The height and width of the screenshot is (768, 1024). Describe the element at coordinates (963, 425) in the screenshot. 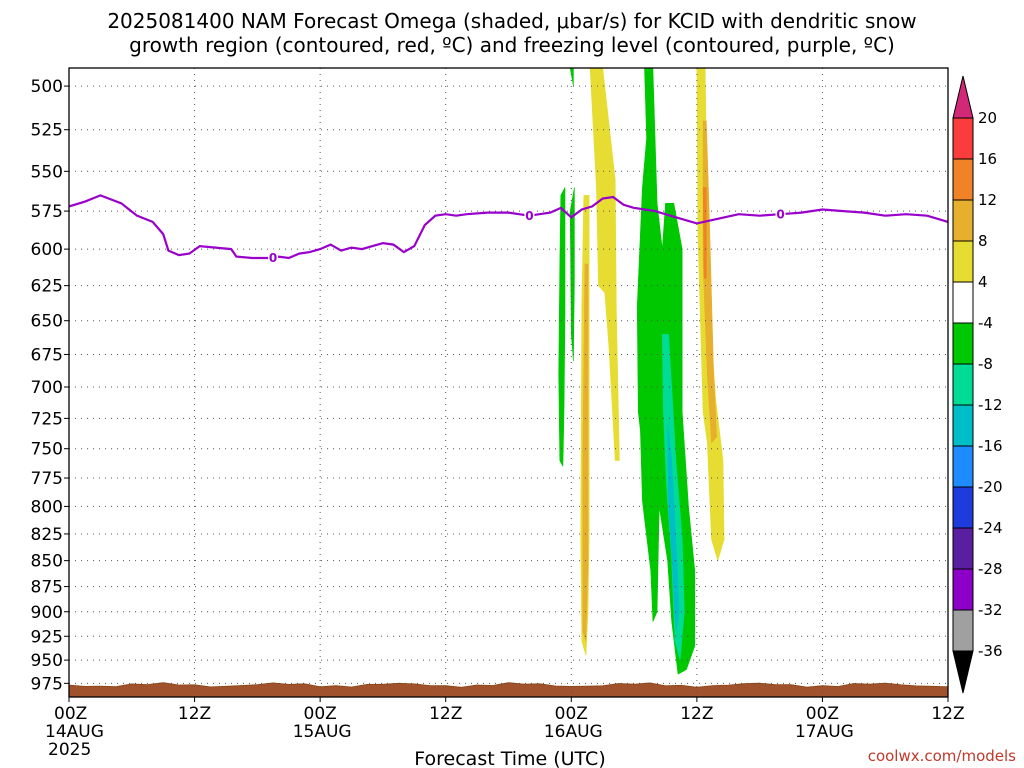

I see `colorbar-bin--16--12` at that location.